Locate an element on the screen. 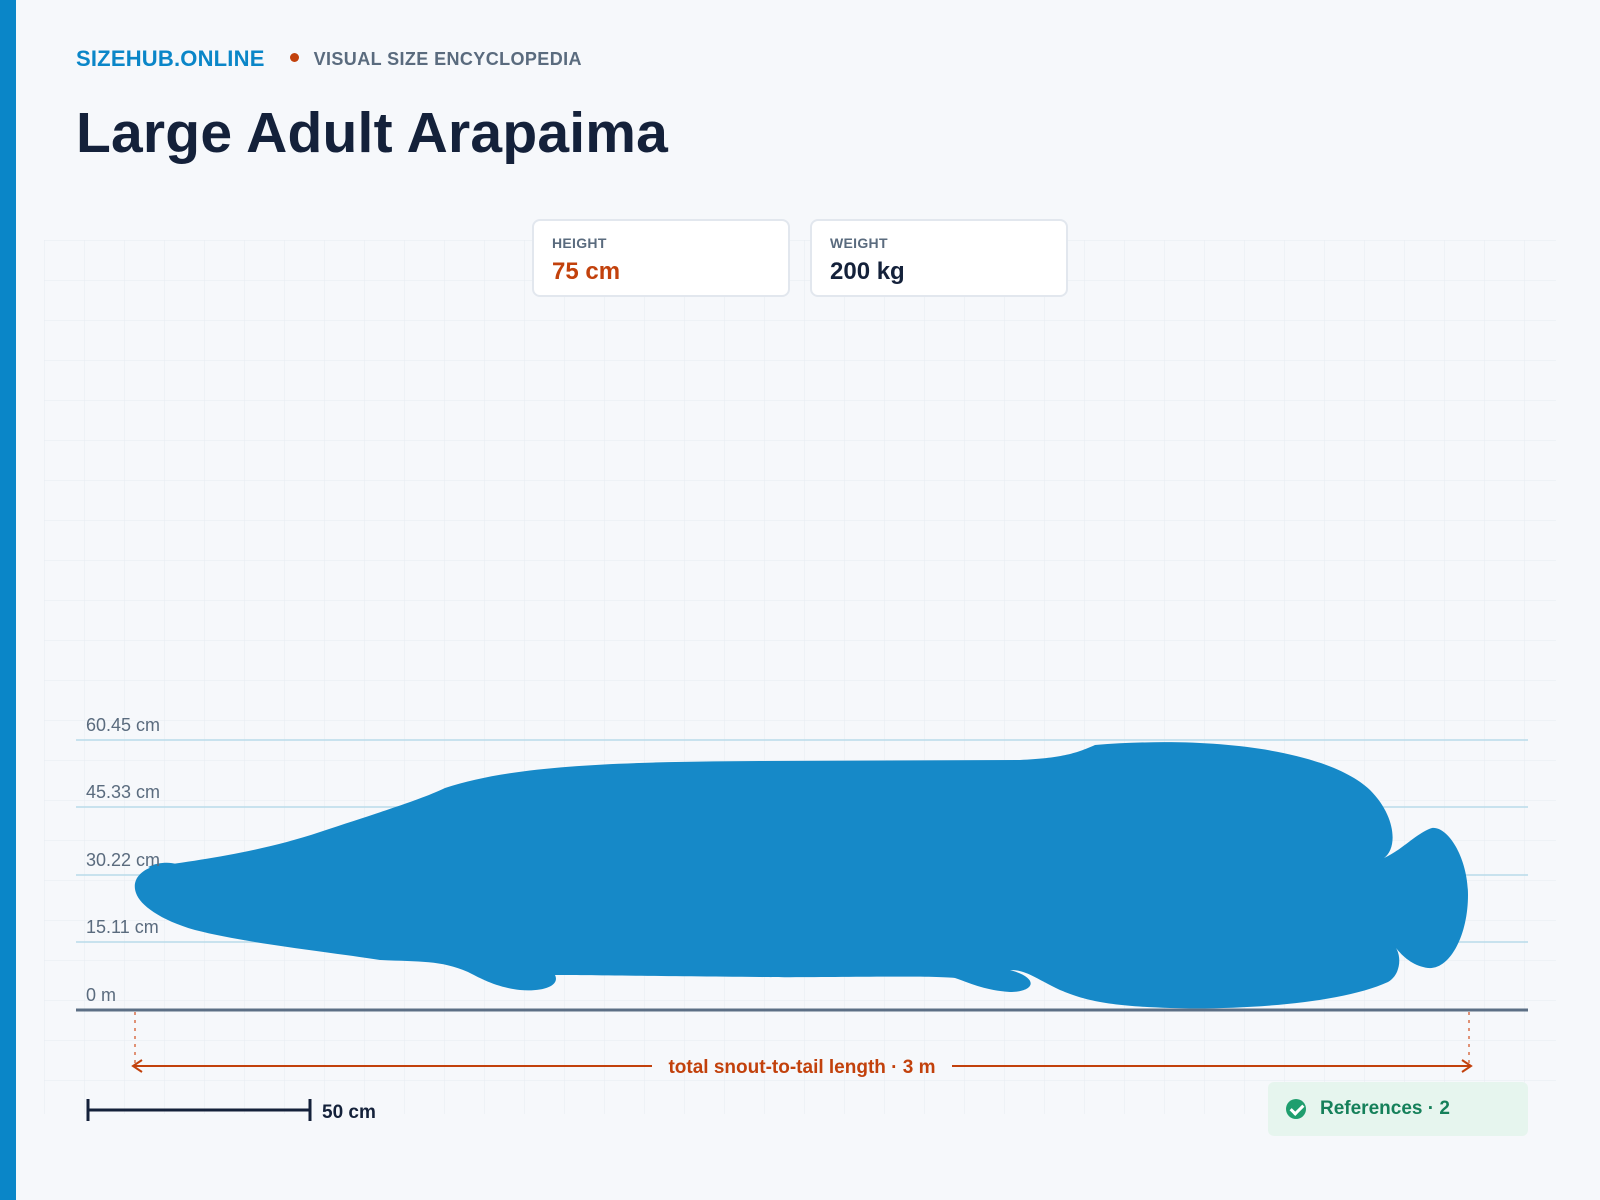  references-label: References · 2 is located at coordinates (1385, 1108).